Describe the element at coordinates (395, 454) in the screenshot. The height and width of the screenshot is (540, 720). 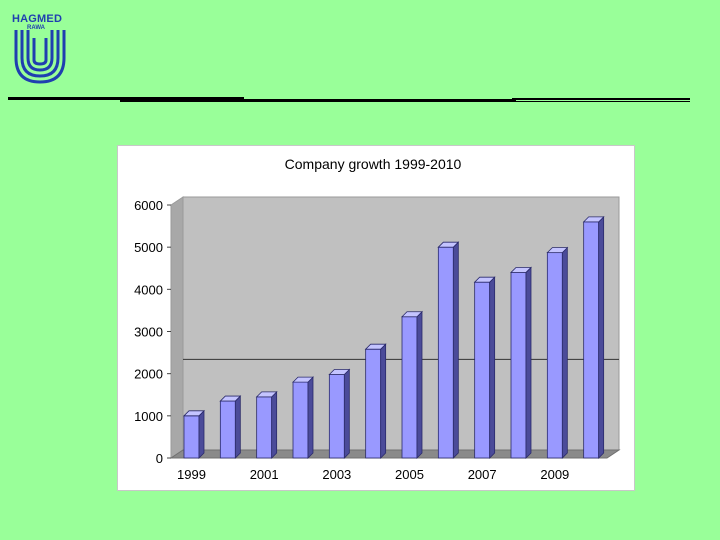
I see `plot-floor` at that location.